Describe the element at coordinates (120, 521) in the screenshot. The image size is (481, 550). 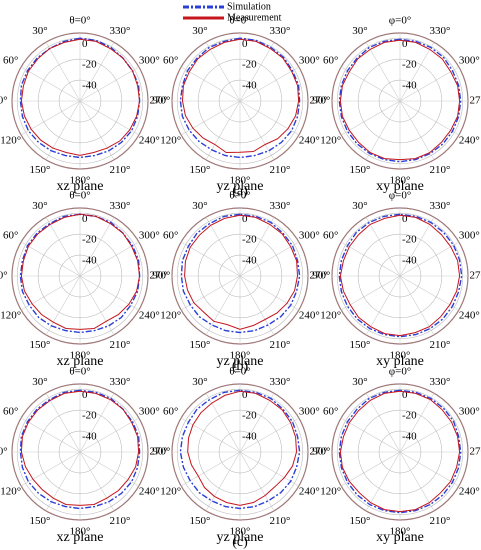
I see `angle-label: 210°` at that location.